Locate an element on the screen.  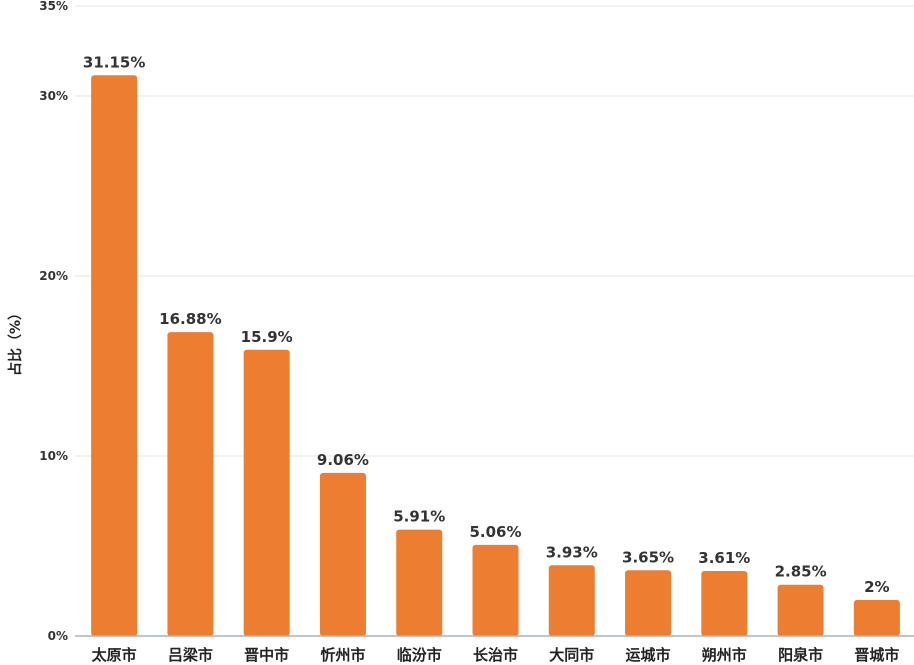
y-tick-label: 10% is located at coordinates (53, 456).